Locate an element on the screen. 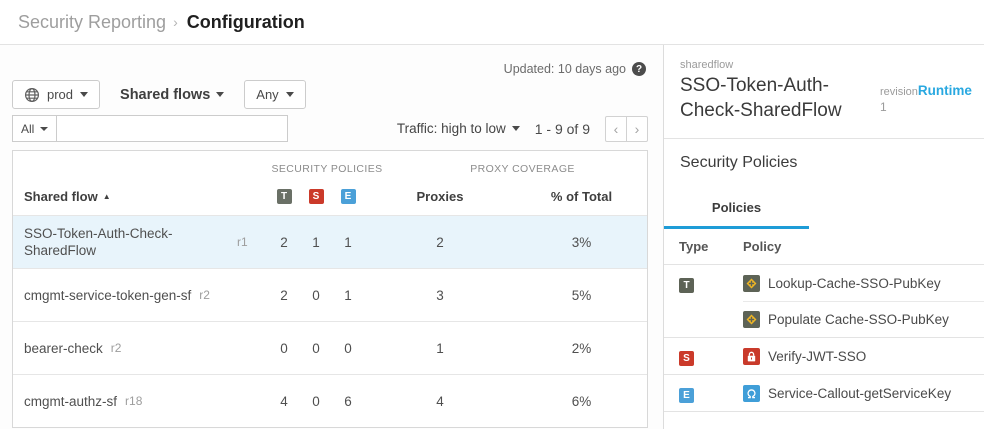 This screenshot has height=429, width=984. tab-policies: Policies is located at coordinates (736, 214).